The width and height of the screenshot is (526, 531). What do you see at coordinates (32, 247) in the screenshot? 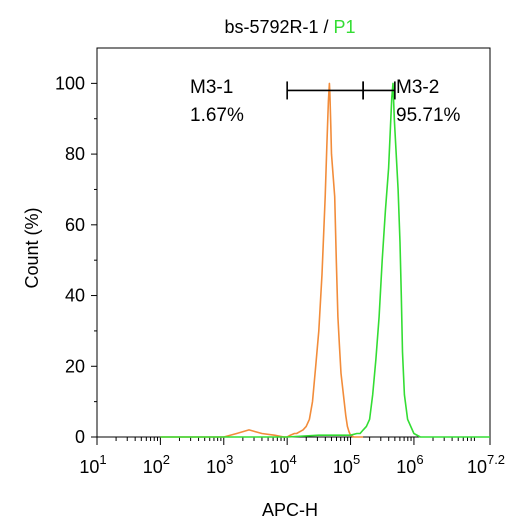
I see `y-axis-title: Count (%)` at bounding box center [32, 247].